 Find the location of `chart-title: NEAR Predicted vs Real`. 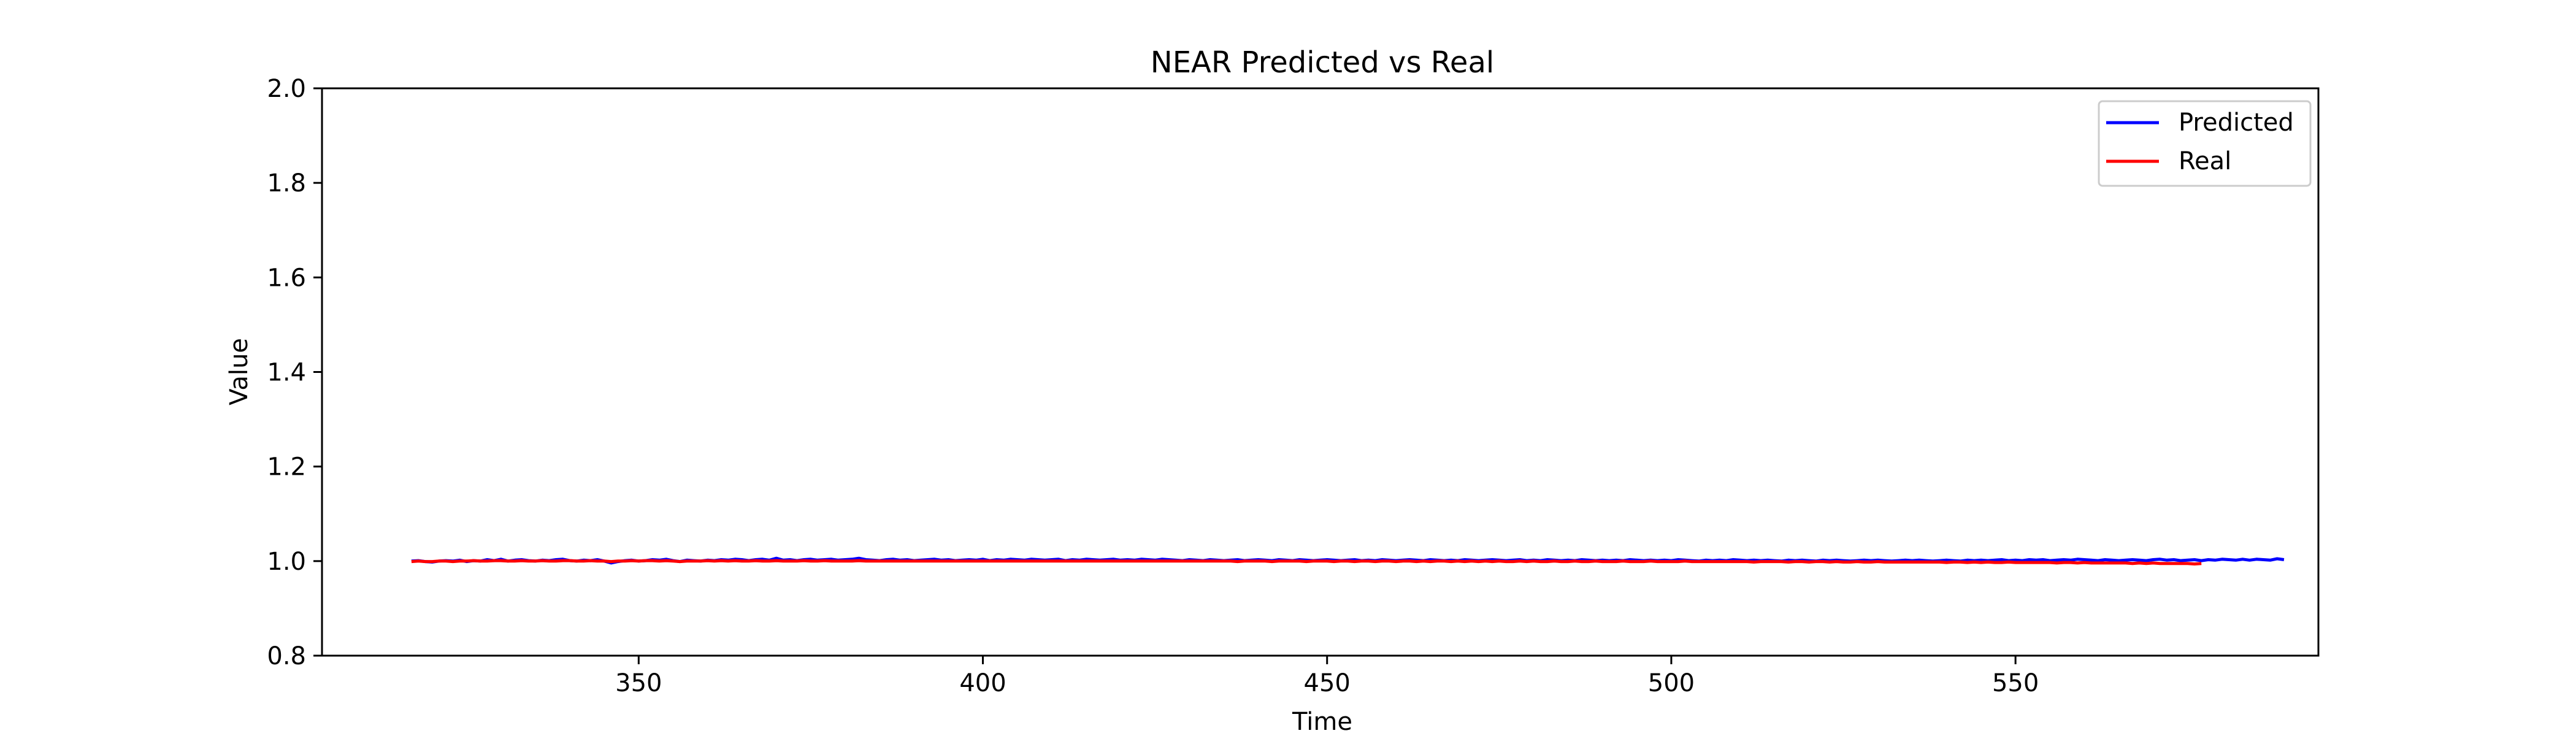

chart-title: NEAR Predicted vs Real is located at coordinates (1322, 62).